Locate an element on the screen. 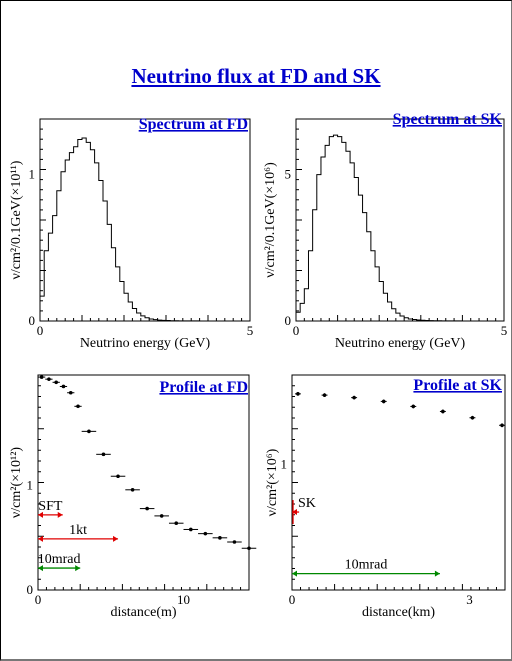 The height and width of the screenshot is (661, 512). annotation-label: SFT is located at coordinates (50, 506).